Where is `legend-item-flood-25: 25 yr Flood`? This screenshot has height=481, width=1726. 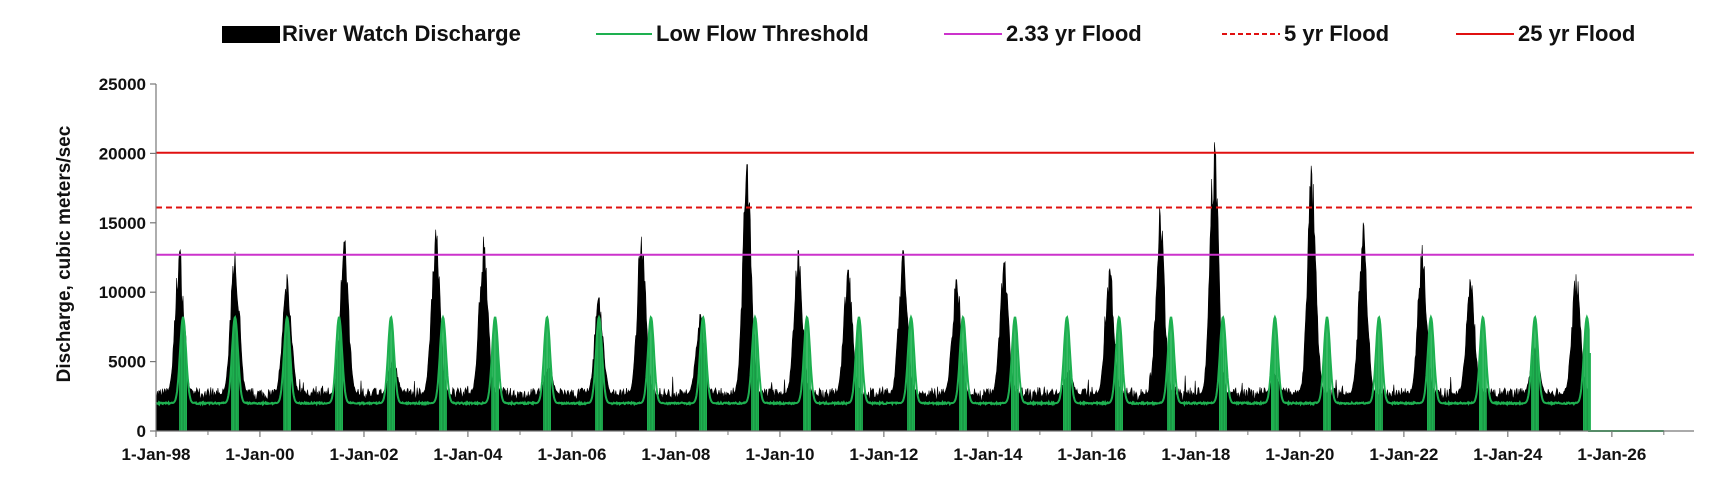 legend-item-flood-25: 25 yr Flood is located at coordinates (1545, 33).